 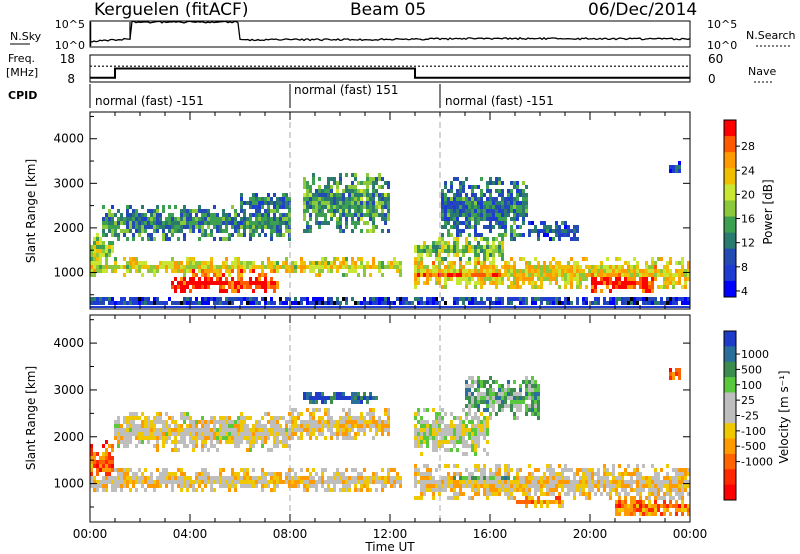 What do you see at coordinates (730, 385) in the screenshot?
I see `velocity-colorbar-swatch` at bounding box center [730, 385].